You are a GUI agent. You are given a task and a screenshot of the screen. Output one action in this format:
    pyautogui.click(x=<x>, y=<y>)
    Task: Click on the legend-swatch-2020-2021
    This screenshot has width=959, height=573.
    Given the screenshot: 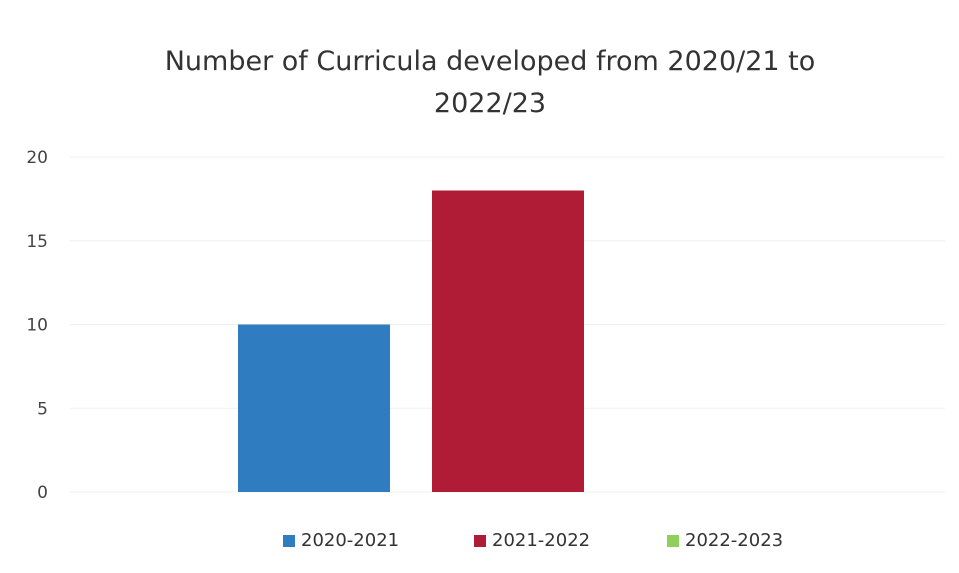 What is the action you would take?
    pyautogui.click(x=289, y=541)
    